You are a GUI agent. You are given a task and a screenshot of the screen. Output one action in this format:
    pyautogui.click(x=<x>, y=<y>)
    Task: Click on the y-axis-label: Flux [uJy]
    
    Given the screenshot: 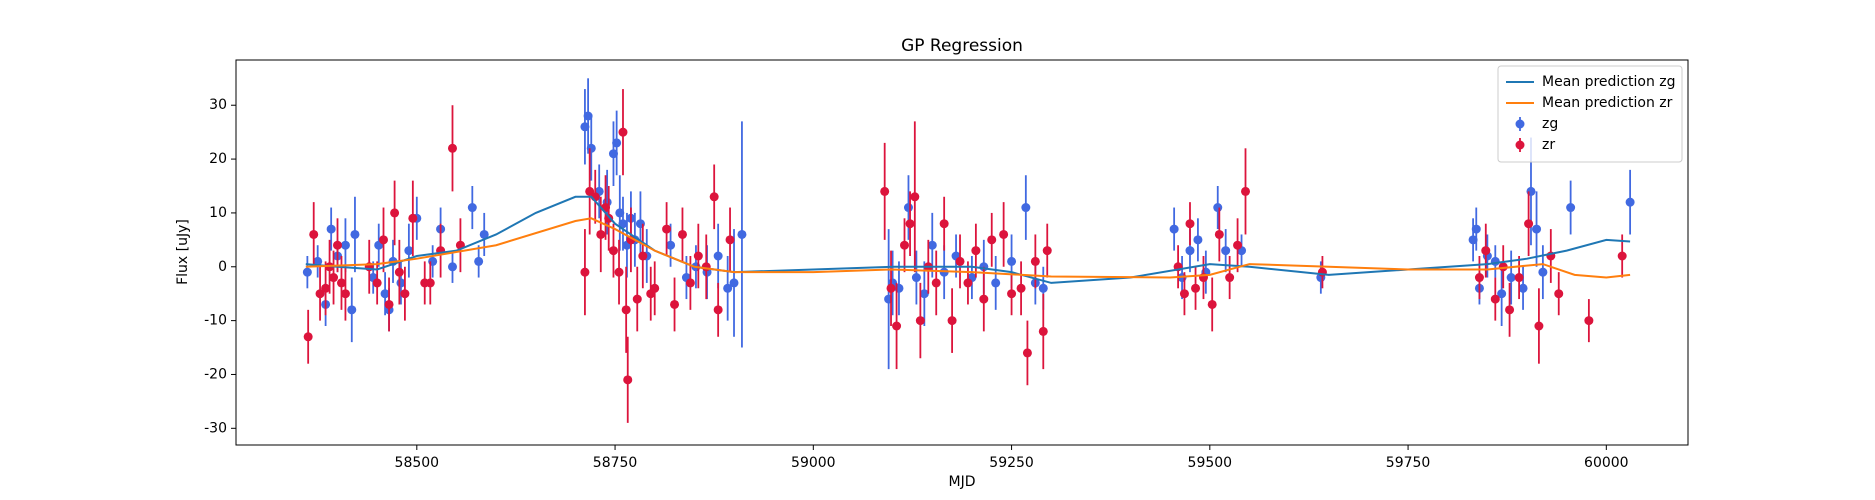 What is the action you would take?
    pyautogui.click(x=183, y=252)
    